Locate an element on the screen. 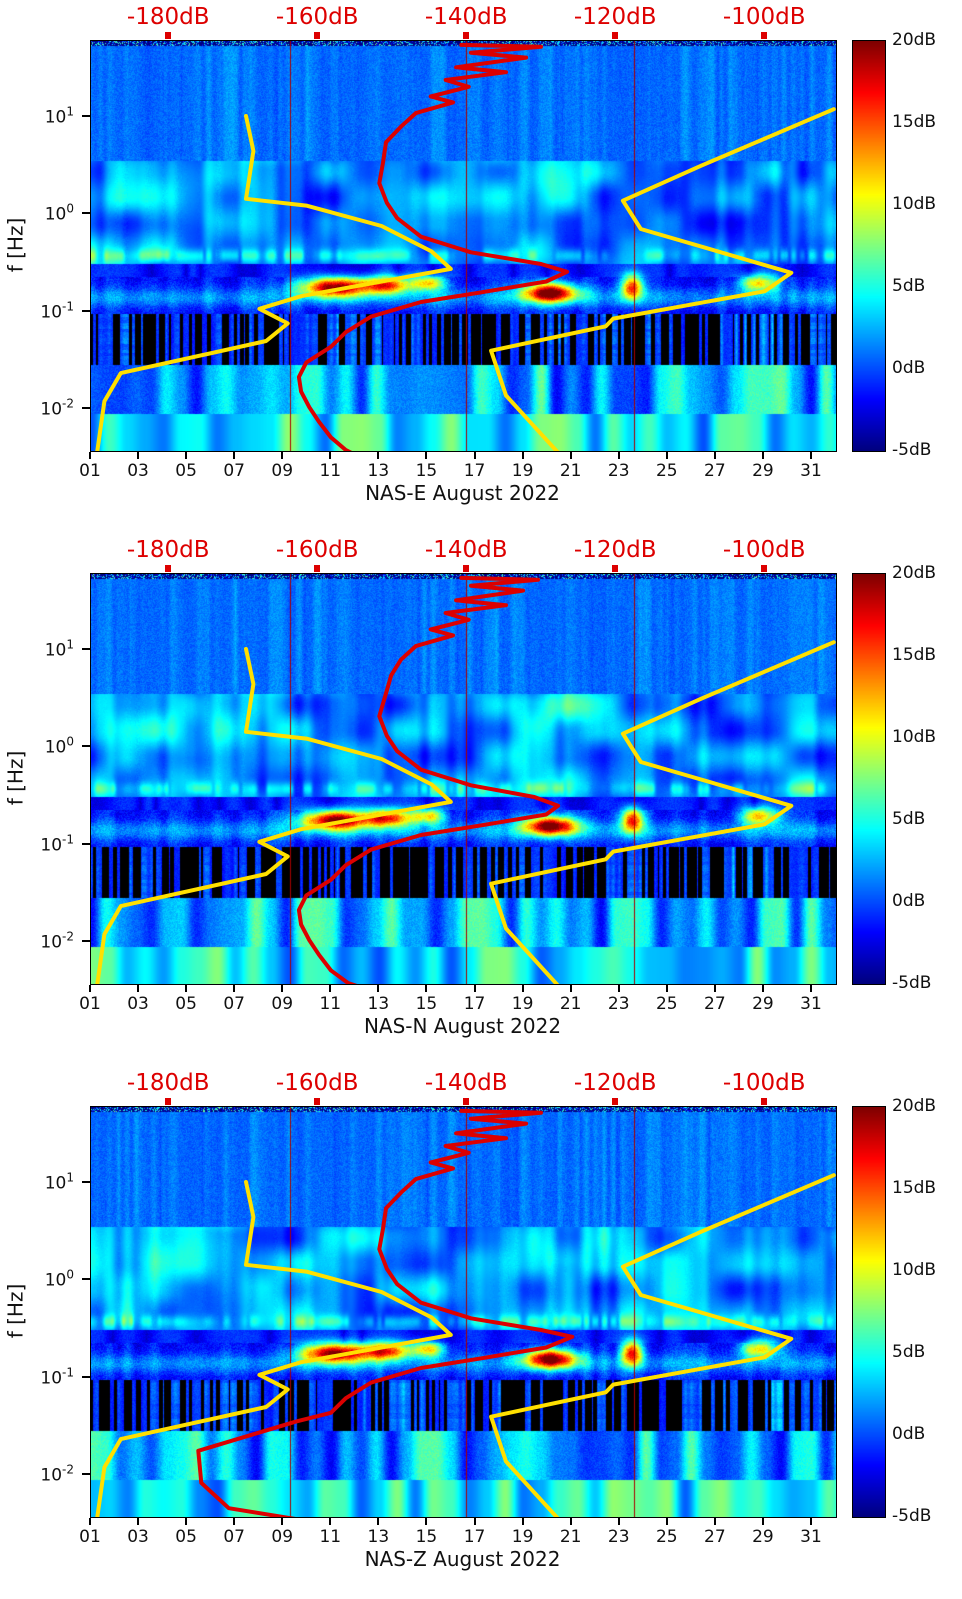 This screenshot has height=1599, width=962. freq-tick-label: 10⁰ is located at coordinates (59, 213).